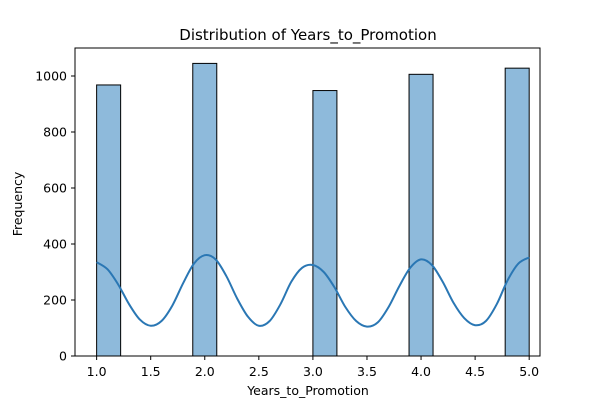 The width and height of the screenshot is (600, 400). I want to click on chart-title: Distribution of Years_to_Promotion, so click(307, 35).